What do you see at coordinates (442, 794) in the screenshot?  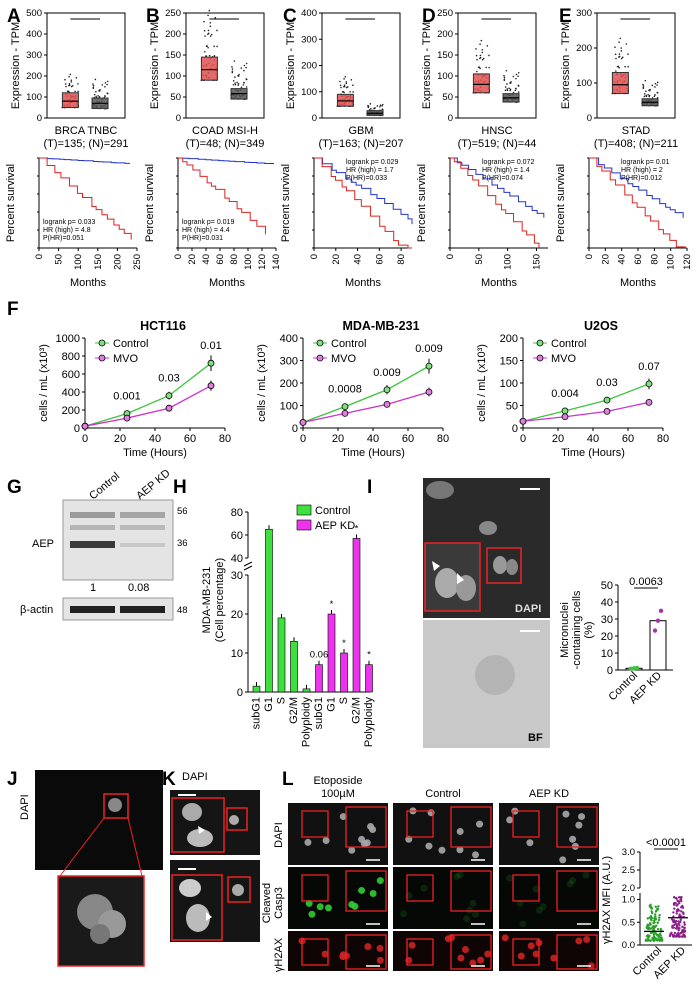 I see `col-header-control: Control` at bounding box center [442, 794].